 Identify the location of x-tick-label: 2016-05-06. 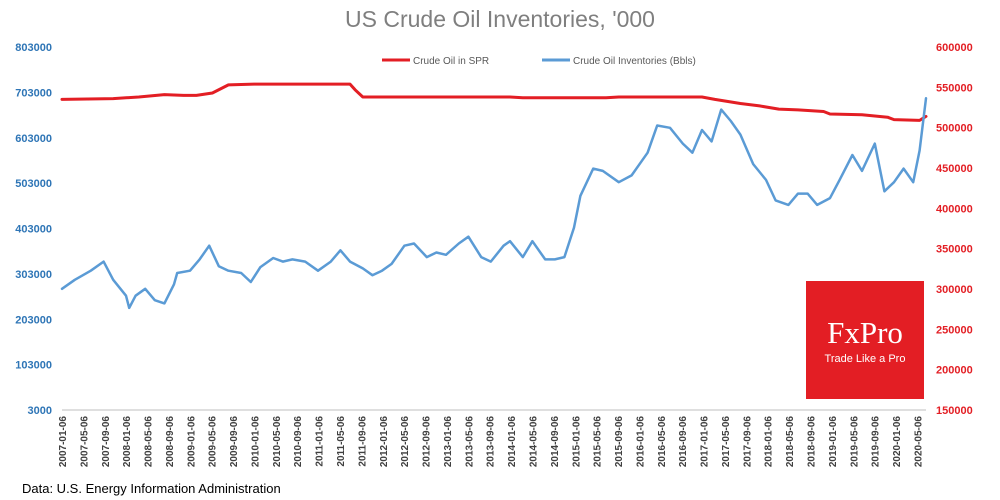
(662, 442).